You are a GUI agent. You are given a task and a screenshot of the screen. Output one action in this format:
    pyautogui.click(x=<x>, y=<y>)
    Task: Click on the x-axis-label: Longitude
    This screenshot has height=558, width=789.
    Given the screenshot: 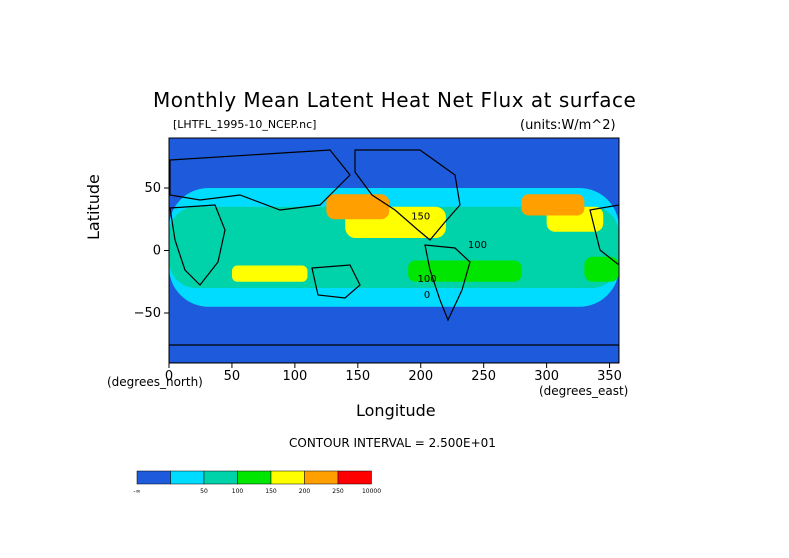 What is the action you would take?
    pyautogui.click(x=396, y=410)
    